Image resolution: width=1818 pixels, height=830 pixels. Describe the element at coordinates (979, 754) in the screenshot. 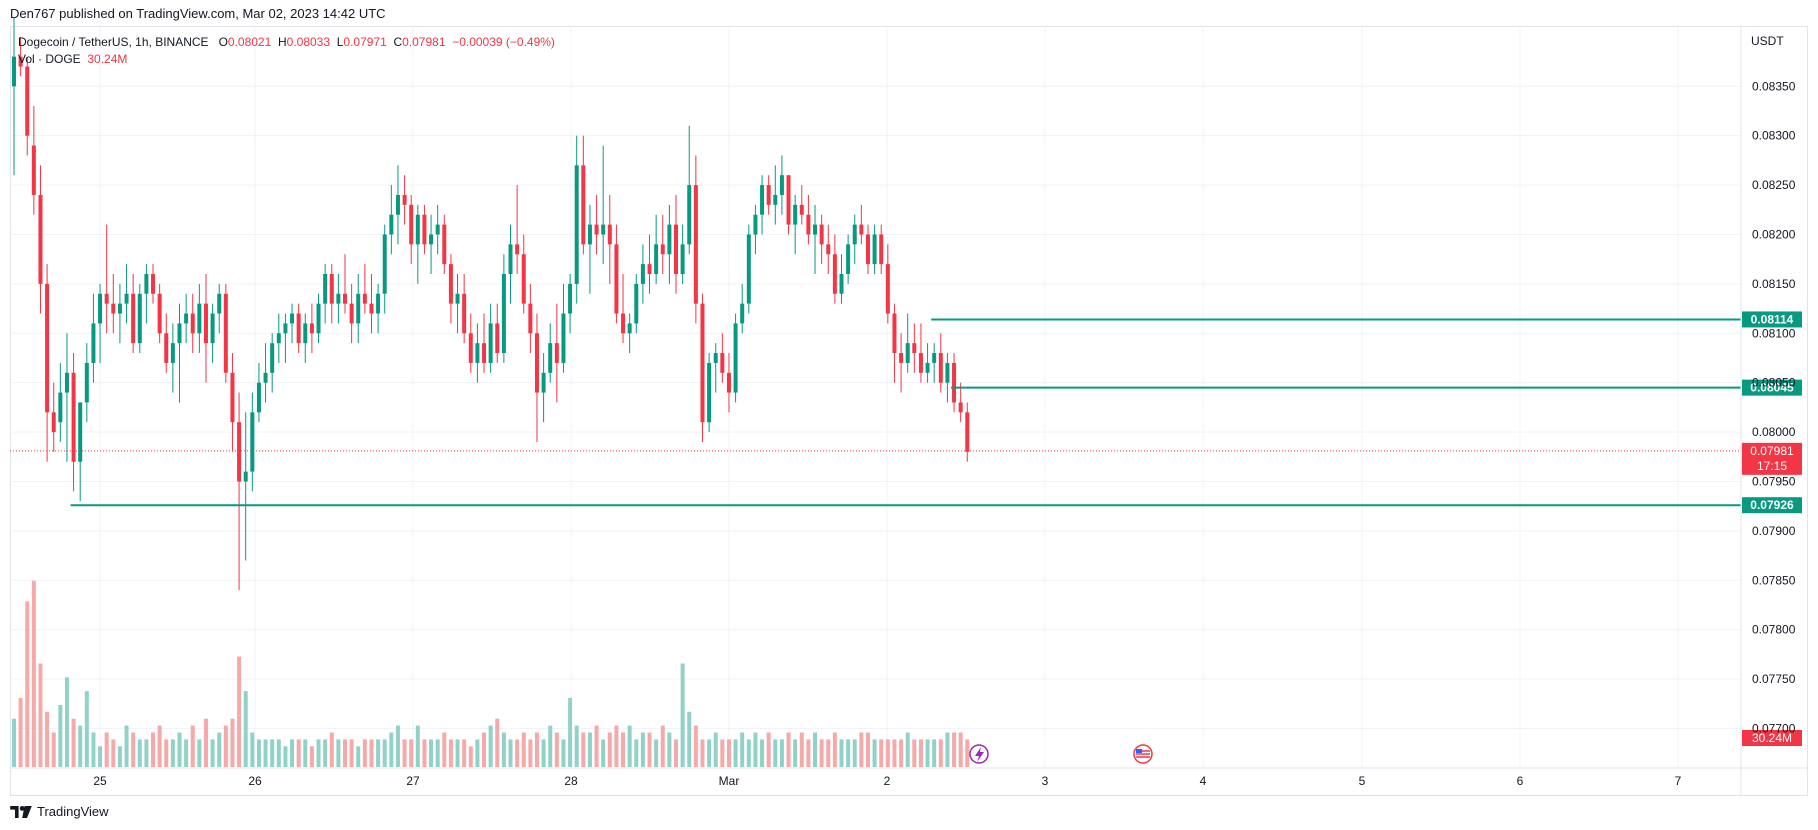

I see `lightning-event-icon` at that location.